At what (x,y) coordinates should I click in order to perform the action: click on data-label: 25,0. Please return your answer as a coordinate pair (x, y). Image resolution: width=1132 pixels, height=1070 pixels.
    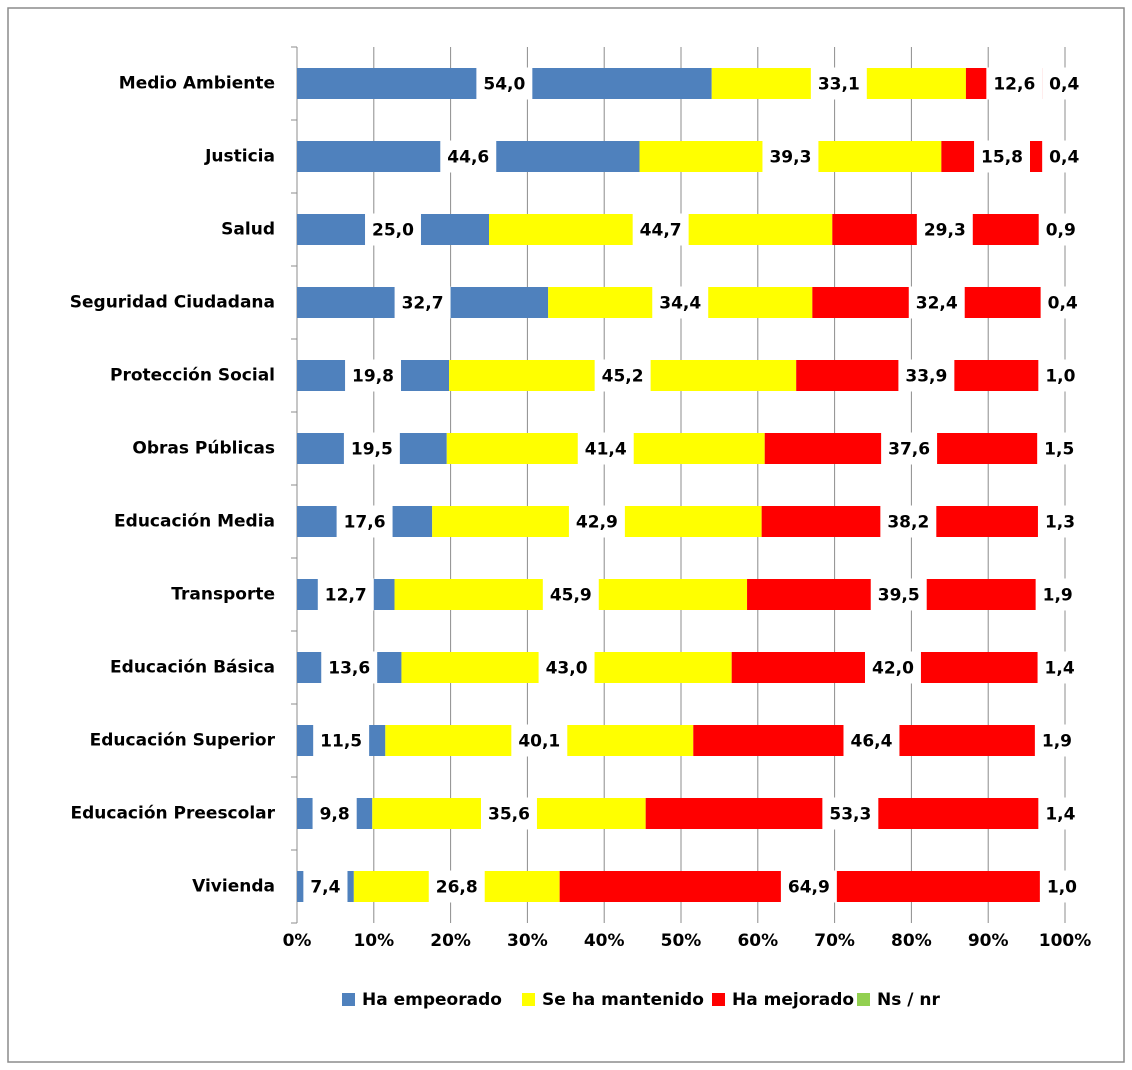
    Looking at the image, I should click on (393, 231).